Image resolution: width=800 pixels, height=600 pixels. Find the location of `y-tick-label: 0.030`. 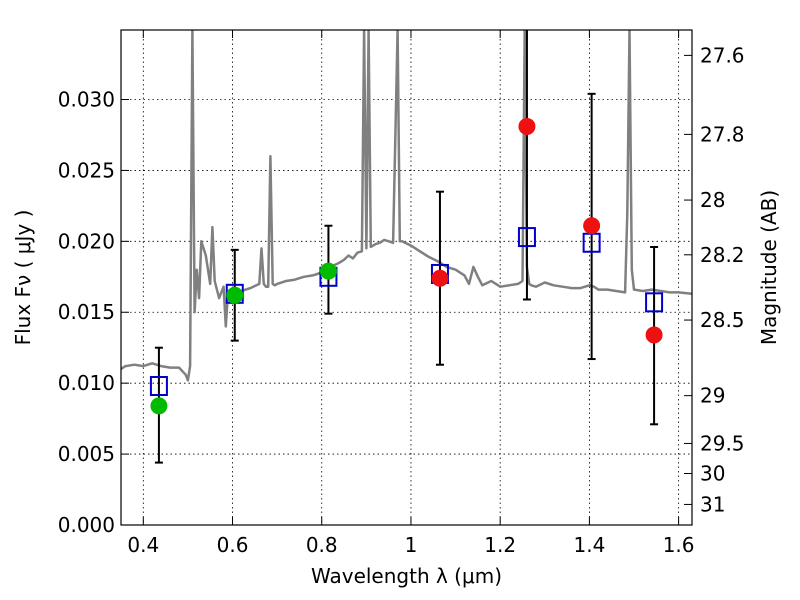

y-tick-label: 0.030 is located at coordinates (86, 99).